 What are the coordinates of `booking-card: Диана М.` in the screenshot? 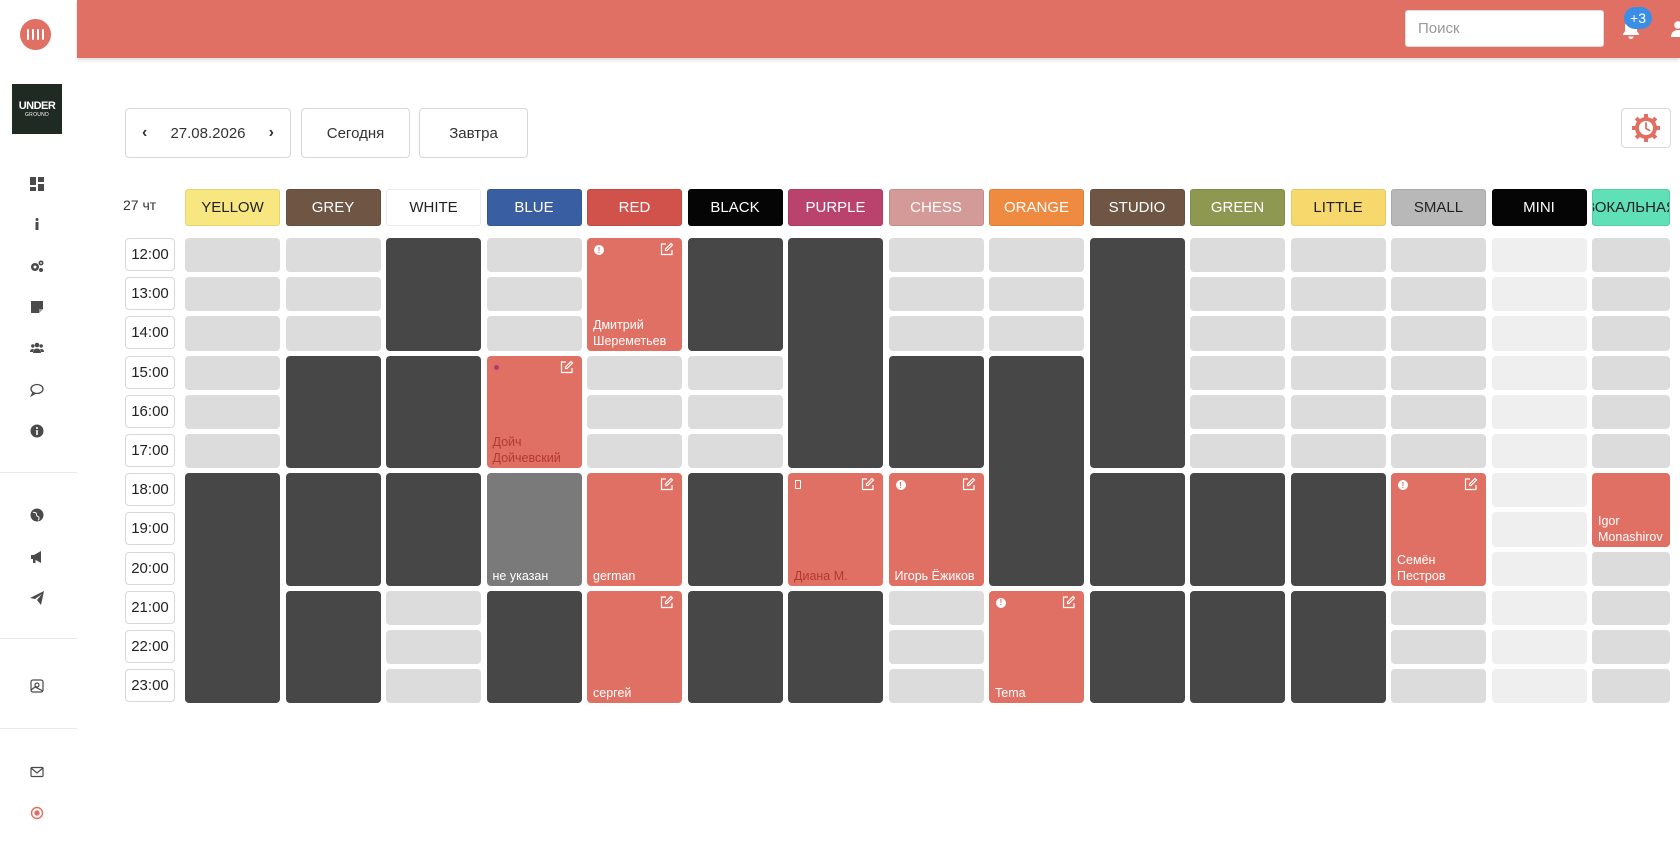 It's located at (835, 529).